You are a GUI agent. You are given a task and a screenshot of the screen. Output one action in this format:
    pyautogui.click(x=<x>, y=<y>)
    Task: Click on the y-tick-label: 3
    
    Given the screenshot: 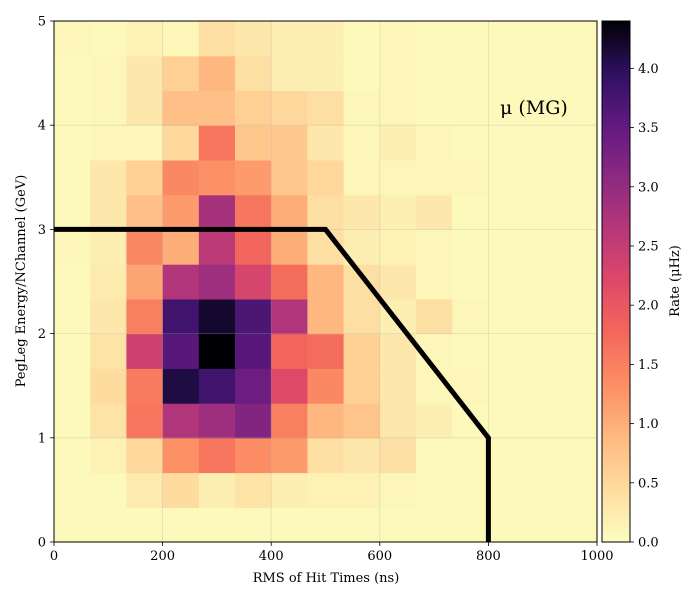 What is the action you would take?
    pyautogui.click(x=42, y=230)
    